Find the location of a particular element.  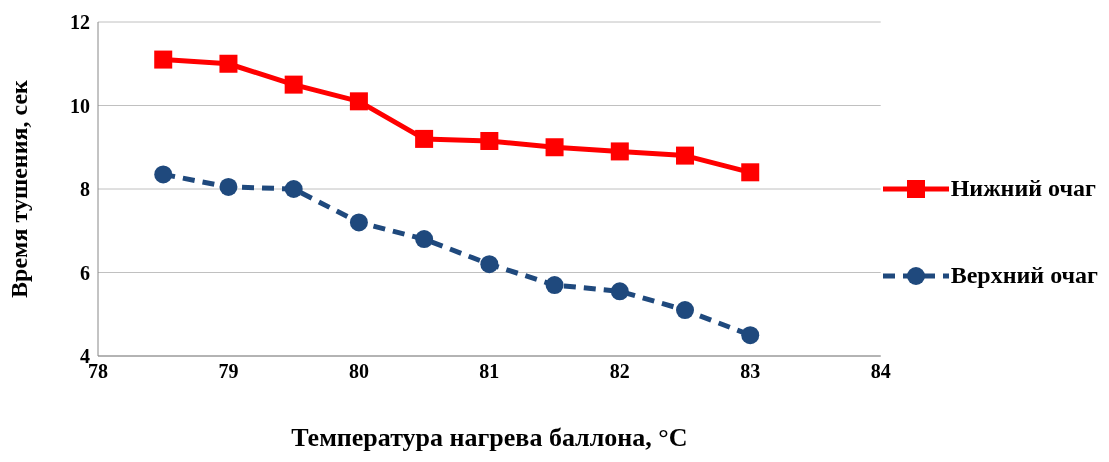

legend-label: Нижний очаг is located at coordinates (1023, 188).